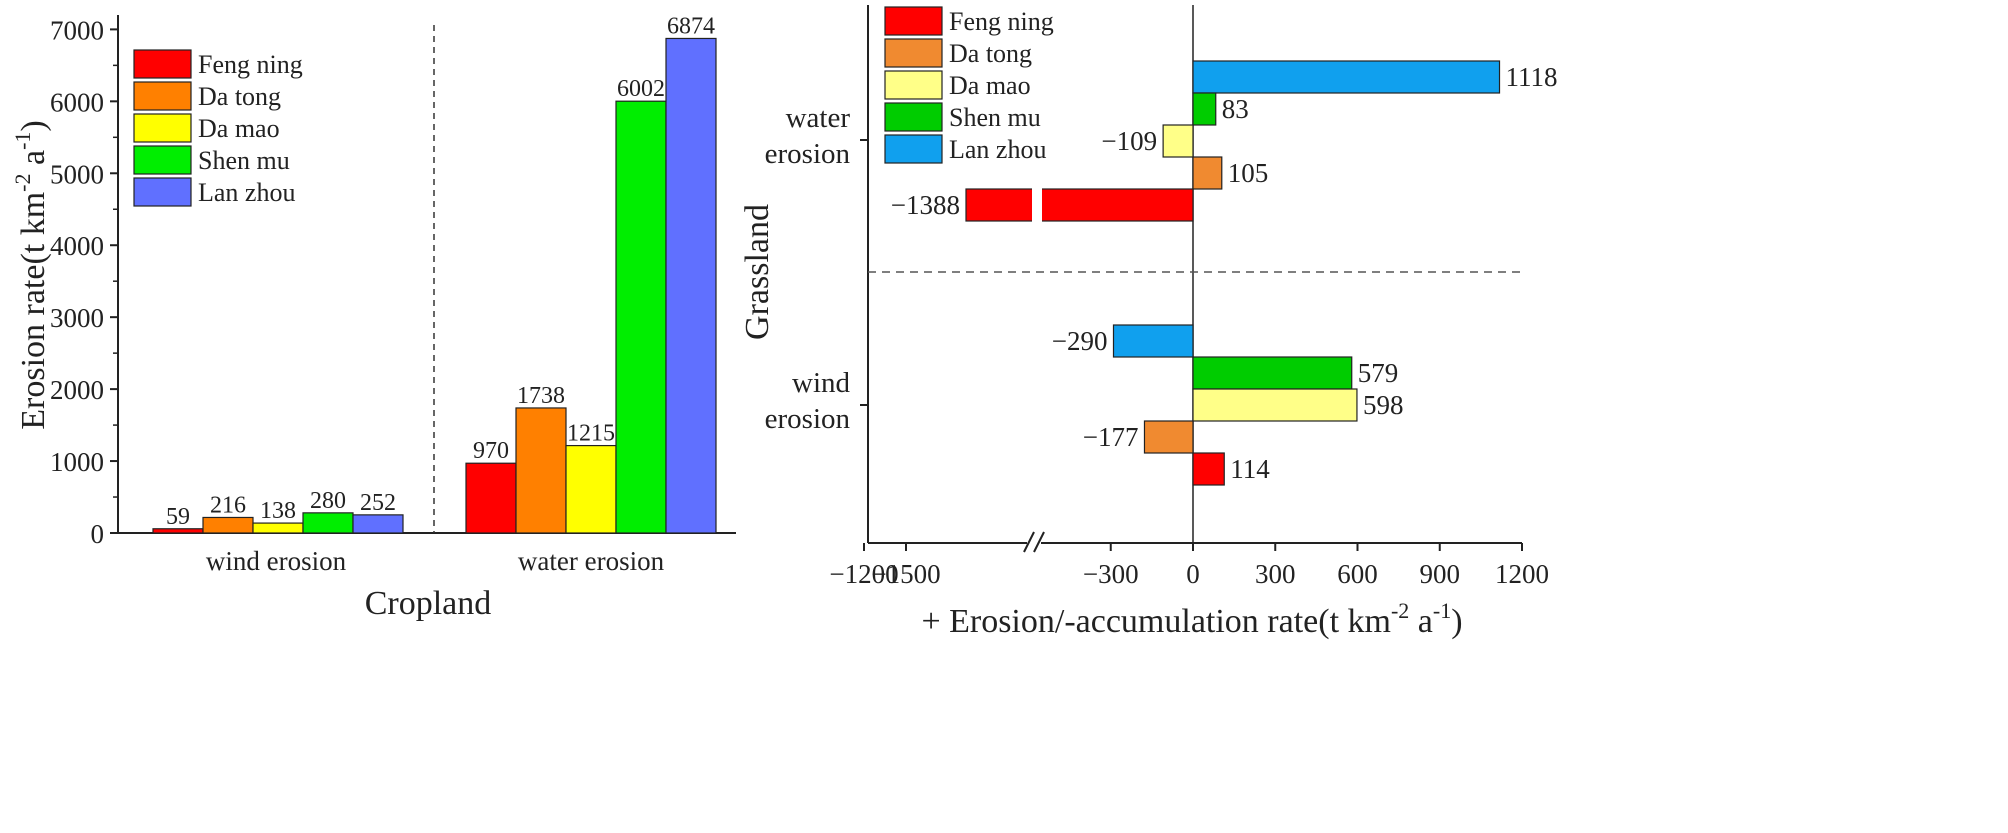  What do you see at coordinates (641, 89) in the screenshot?
I see `left-bar-label: 6002` at bounding box center [641, 89].